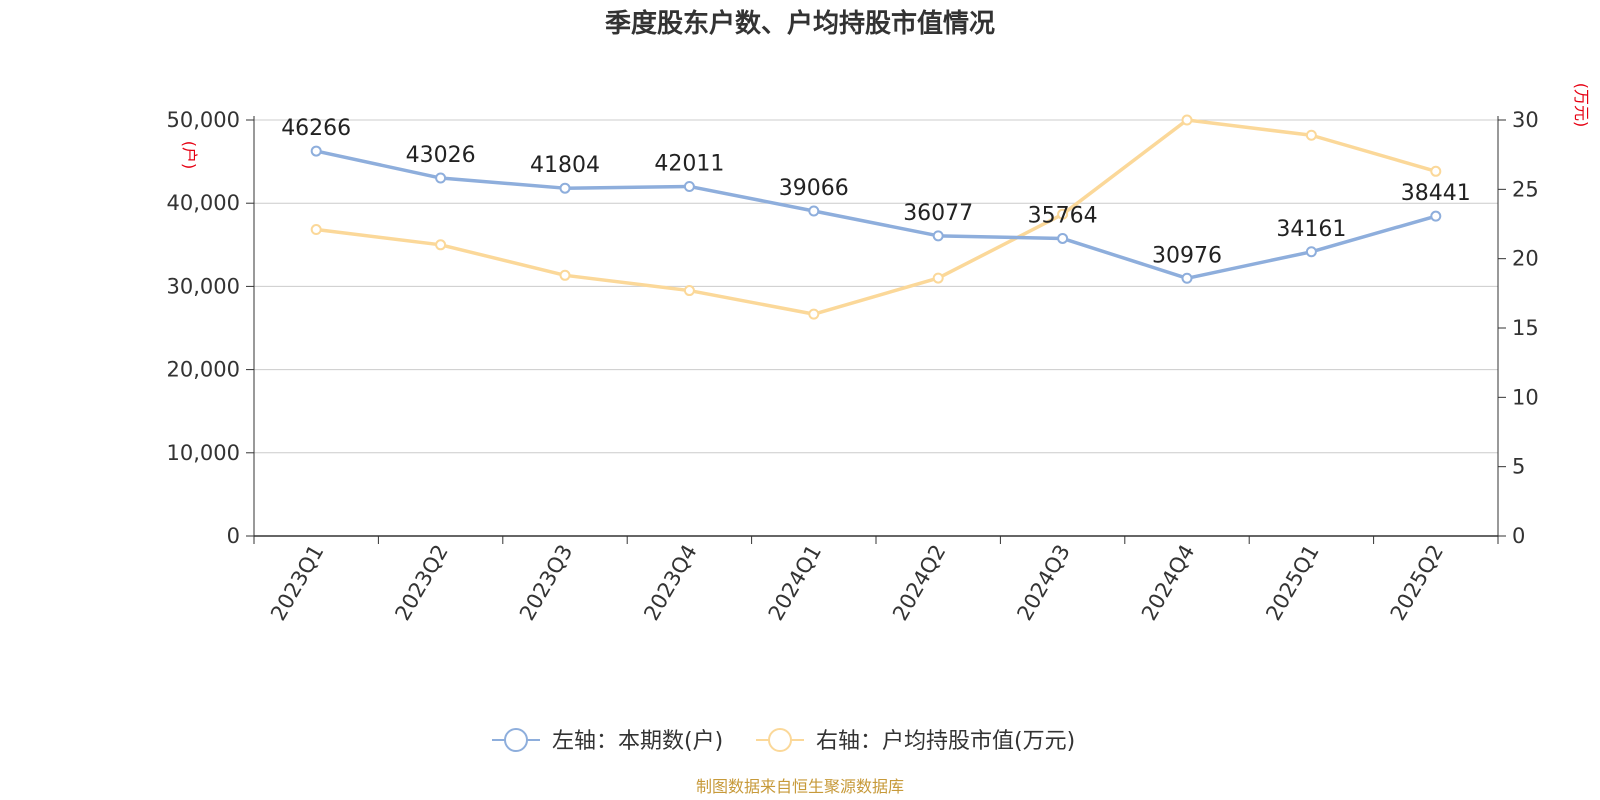  What do you see at coordinates (1168, 583) in the screenshot?
I see `x-axis-tick-label: 2024Q4` at bounding box center [1168, 583].